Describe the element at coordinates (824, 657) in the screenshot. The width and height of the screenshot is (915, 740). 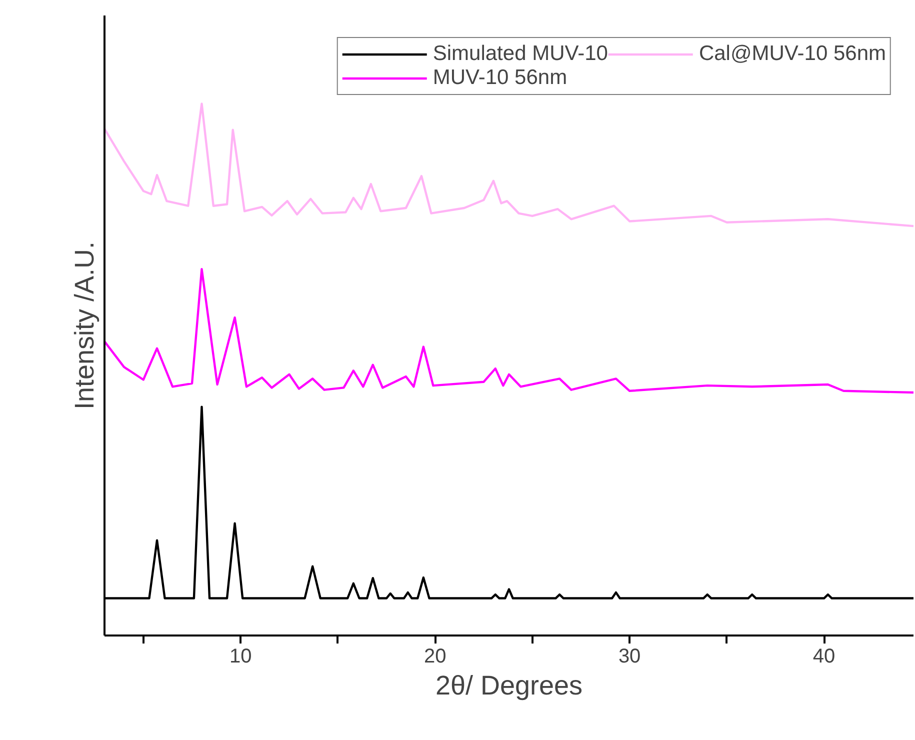
I see `x-tick-label: 40` at that location.